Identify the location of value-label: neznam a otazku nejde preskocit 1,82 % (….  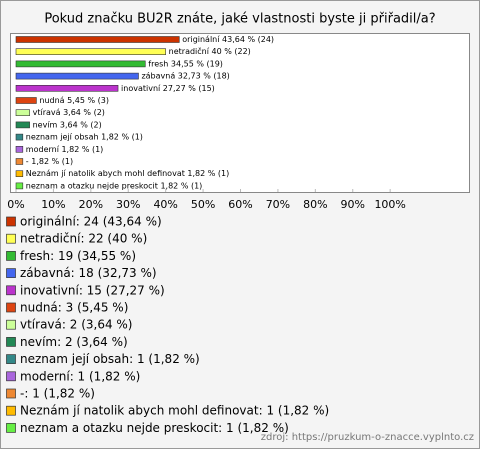
(114, 185).